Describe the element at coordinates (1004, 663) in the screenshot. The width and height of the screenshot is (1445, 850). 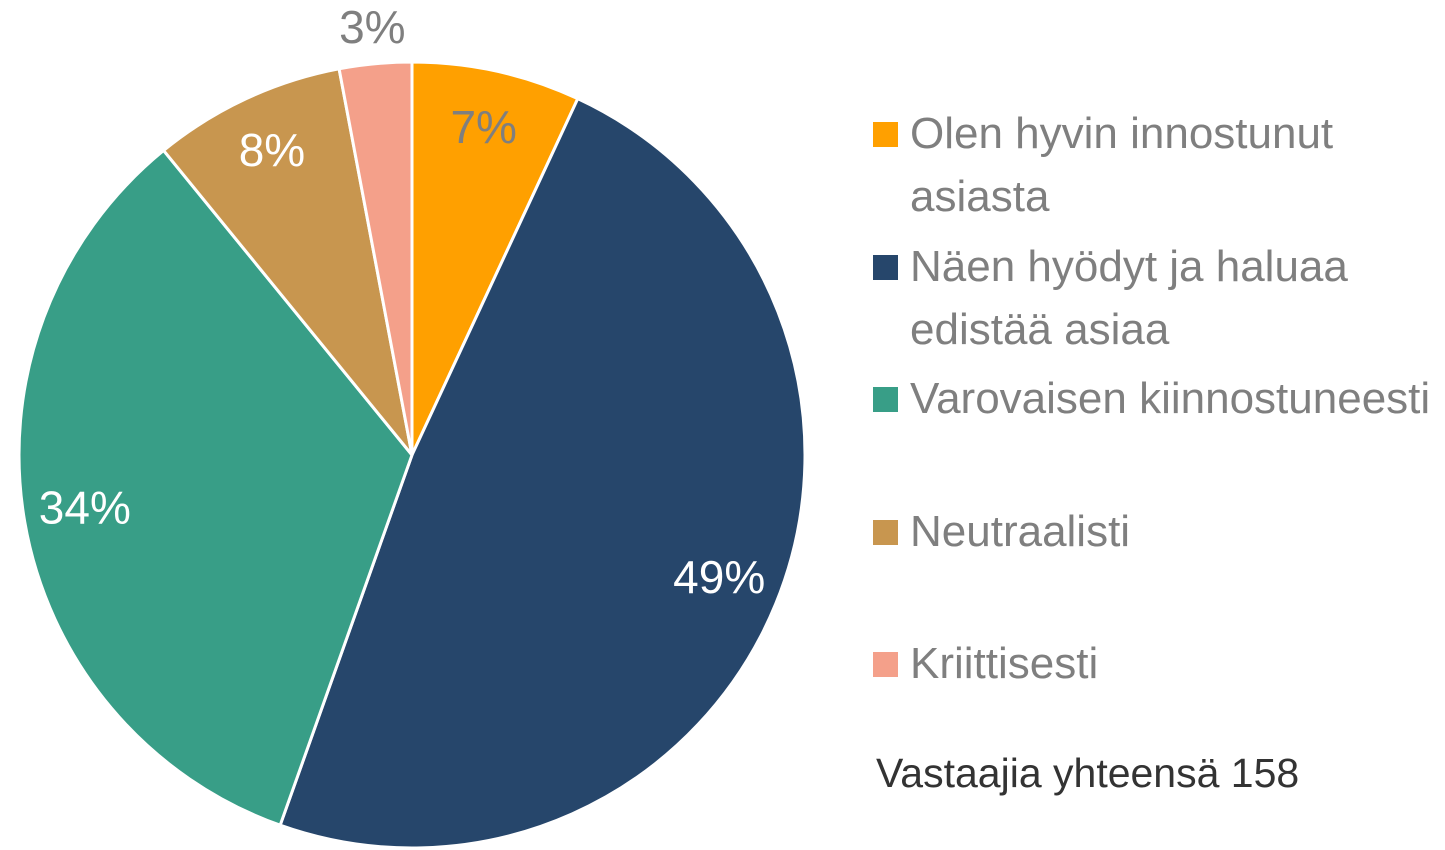
I see `legend-label: Kriittisesti` at that location.